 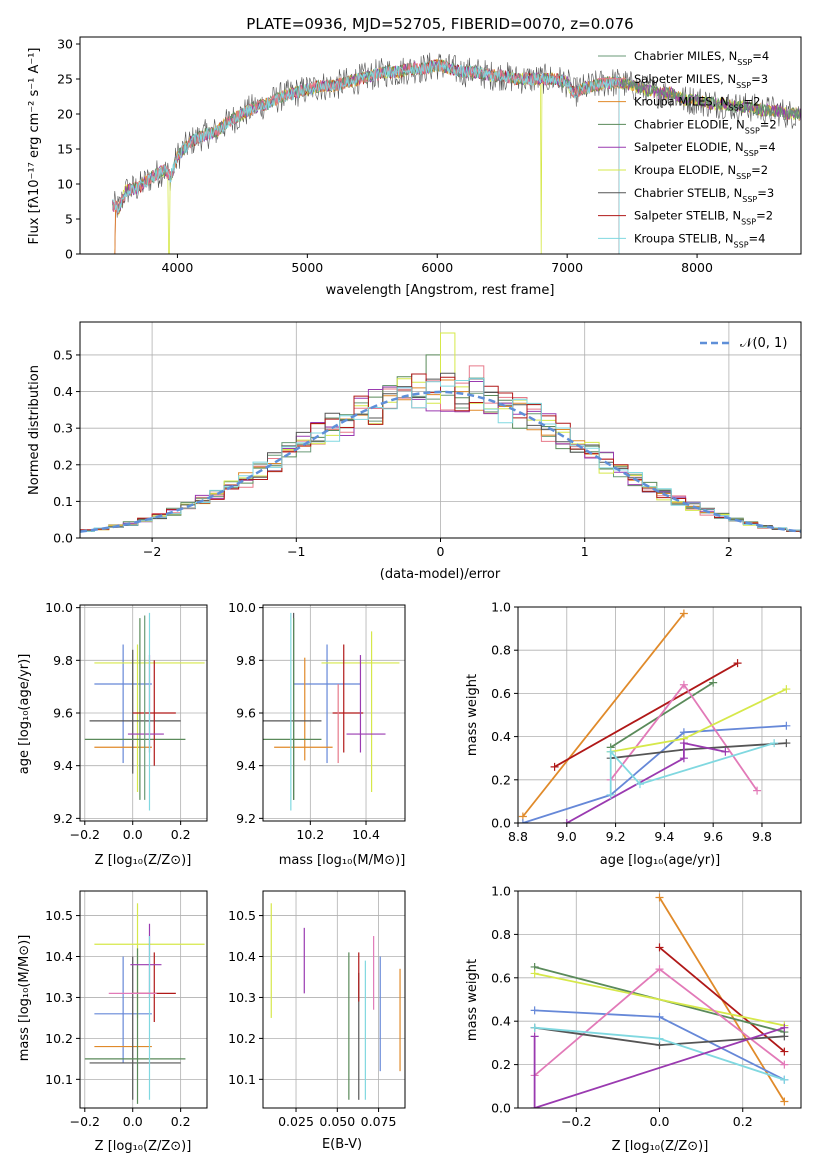 What do you see at coordinates (701, 172) in the screenshot?
I see `legend-label-5: Kroupa ELODIE, NSSP=2` at bounding box center [701, 172].